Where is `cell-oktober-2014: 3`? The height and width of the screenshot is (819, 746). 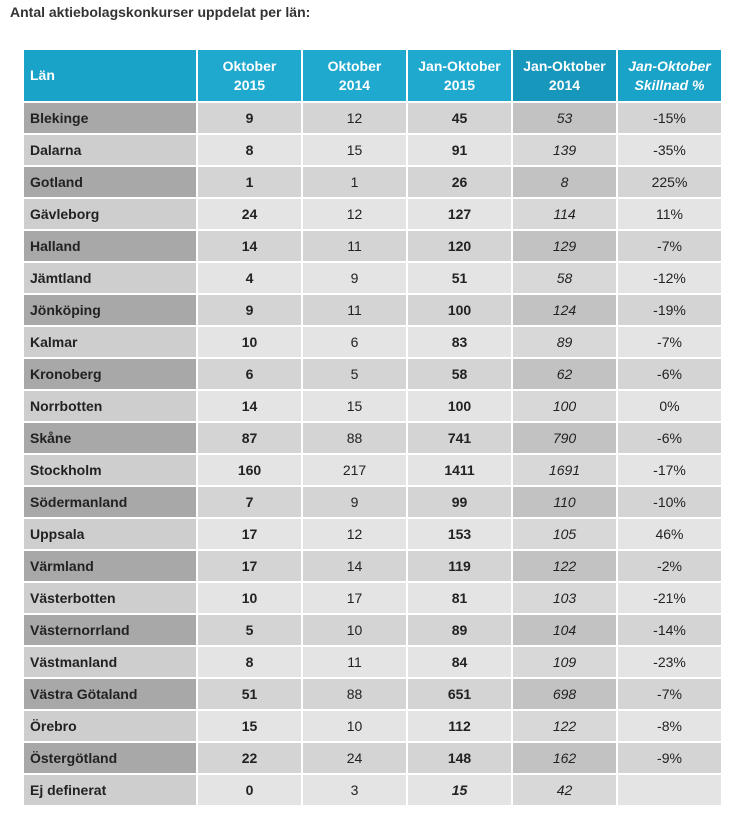
cell-oktober-2014: 3 is located at coordinates (354, 790).